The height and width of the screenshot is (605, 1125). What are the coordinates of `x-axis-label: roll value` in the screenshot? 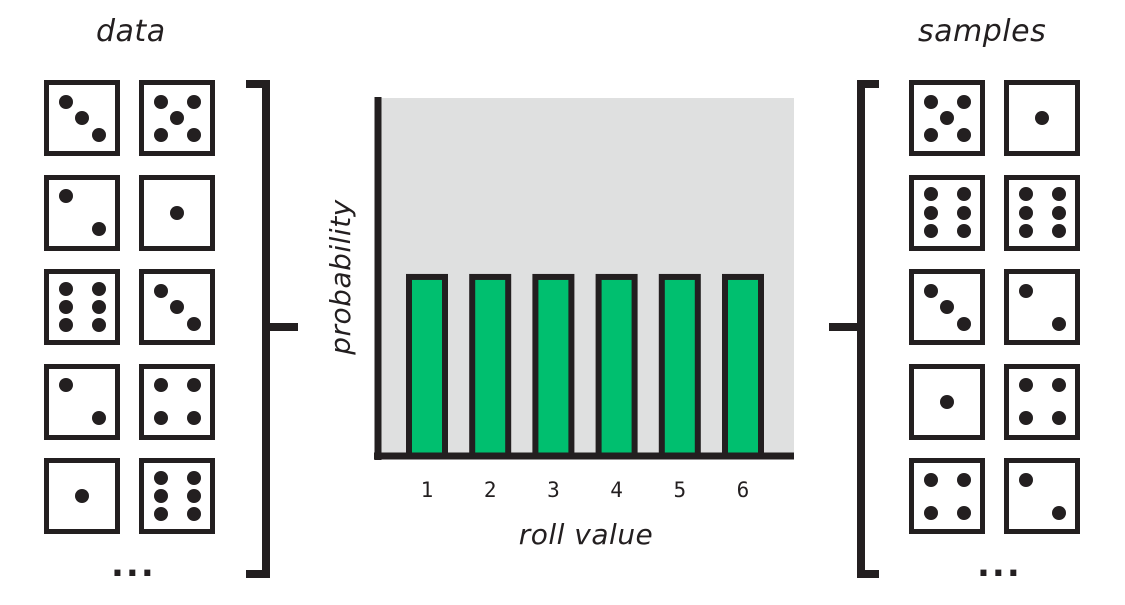 It's located at (586, 534).